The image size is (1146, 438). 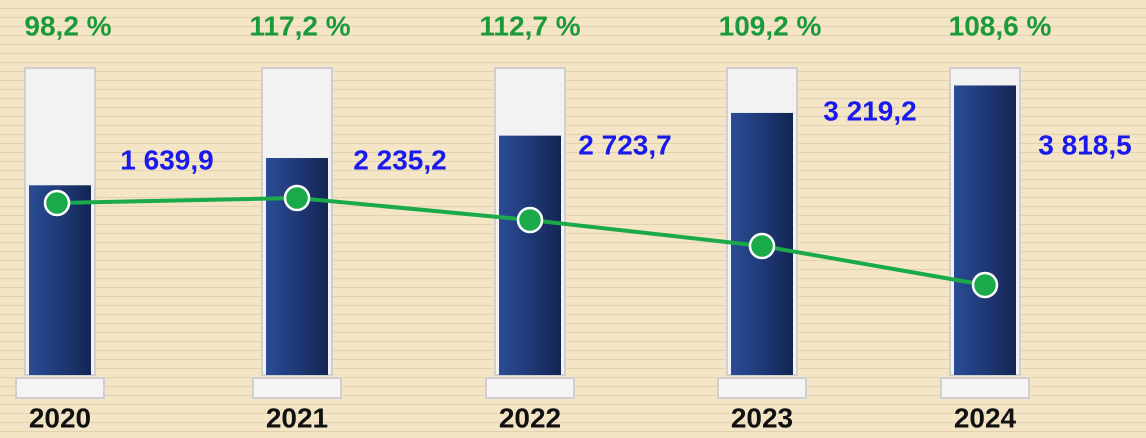 I want to click on x-tick-label: 2021, so click(x=297, y=417).